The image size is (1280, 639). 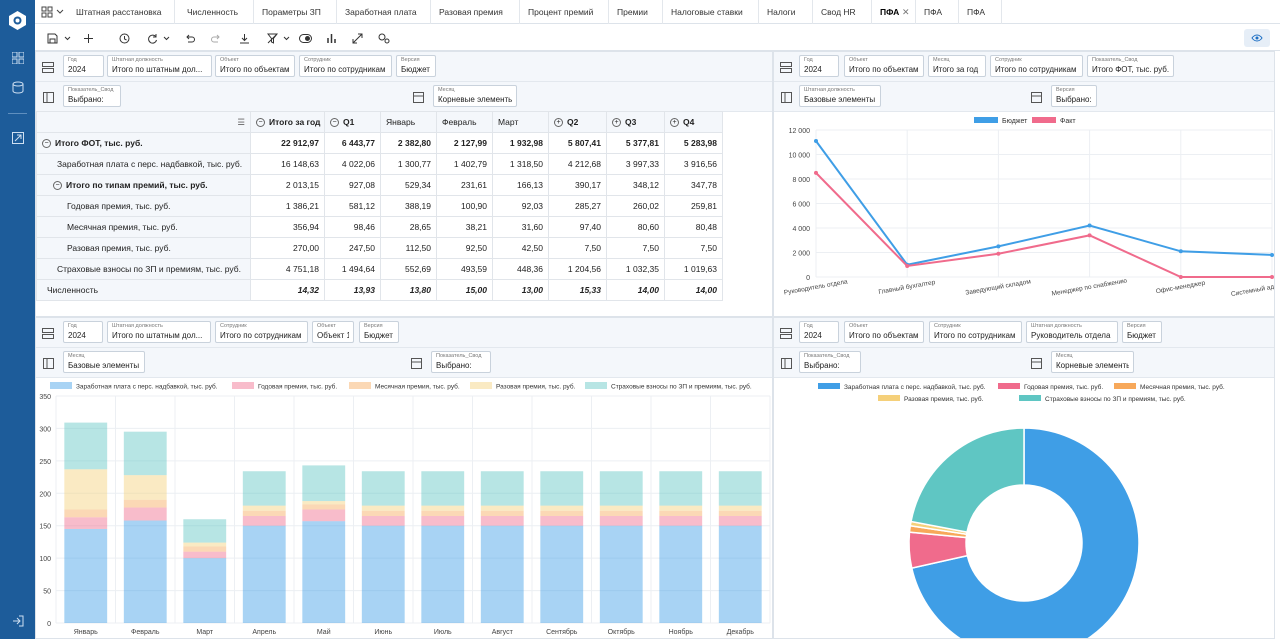 What do you see at coordinates (520, 269) in the screenshot?
I see `table-cell: 448,36` at bounding box center [520, 269].